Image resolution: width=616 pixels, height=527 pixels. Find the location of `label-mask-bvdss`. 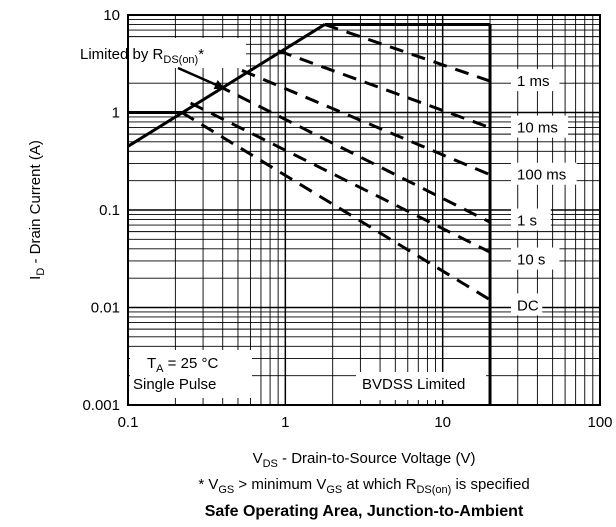

label-mask-bvdss is located at coordinates (421, 386).